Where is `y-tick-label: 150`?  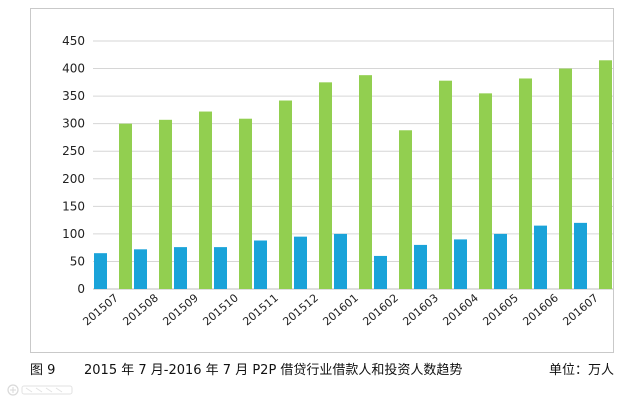
y-tick-label: 150 is located at coordinates (73, 206).